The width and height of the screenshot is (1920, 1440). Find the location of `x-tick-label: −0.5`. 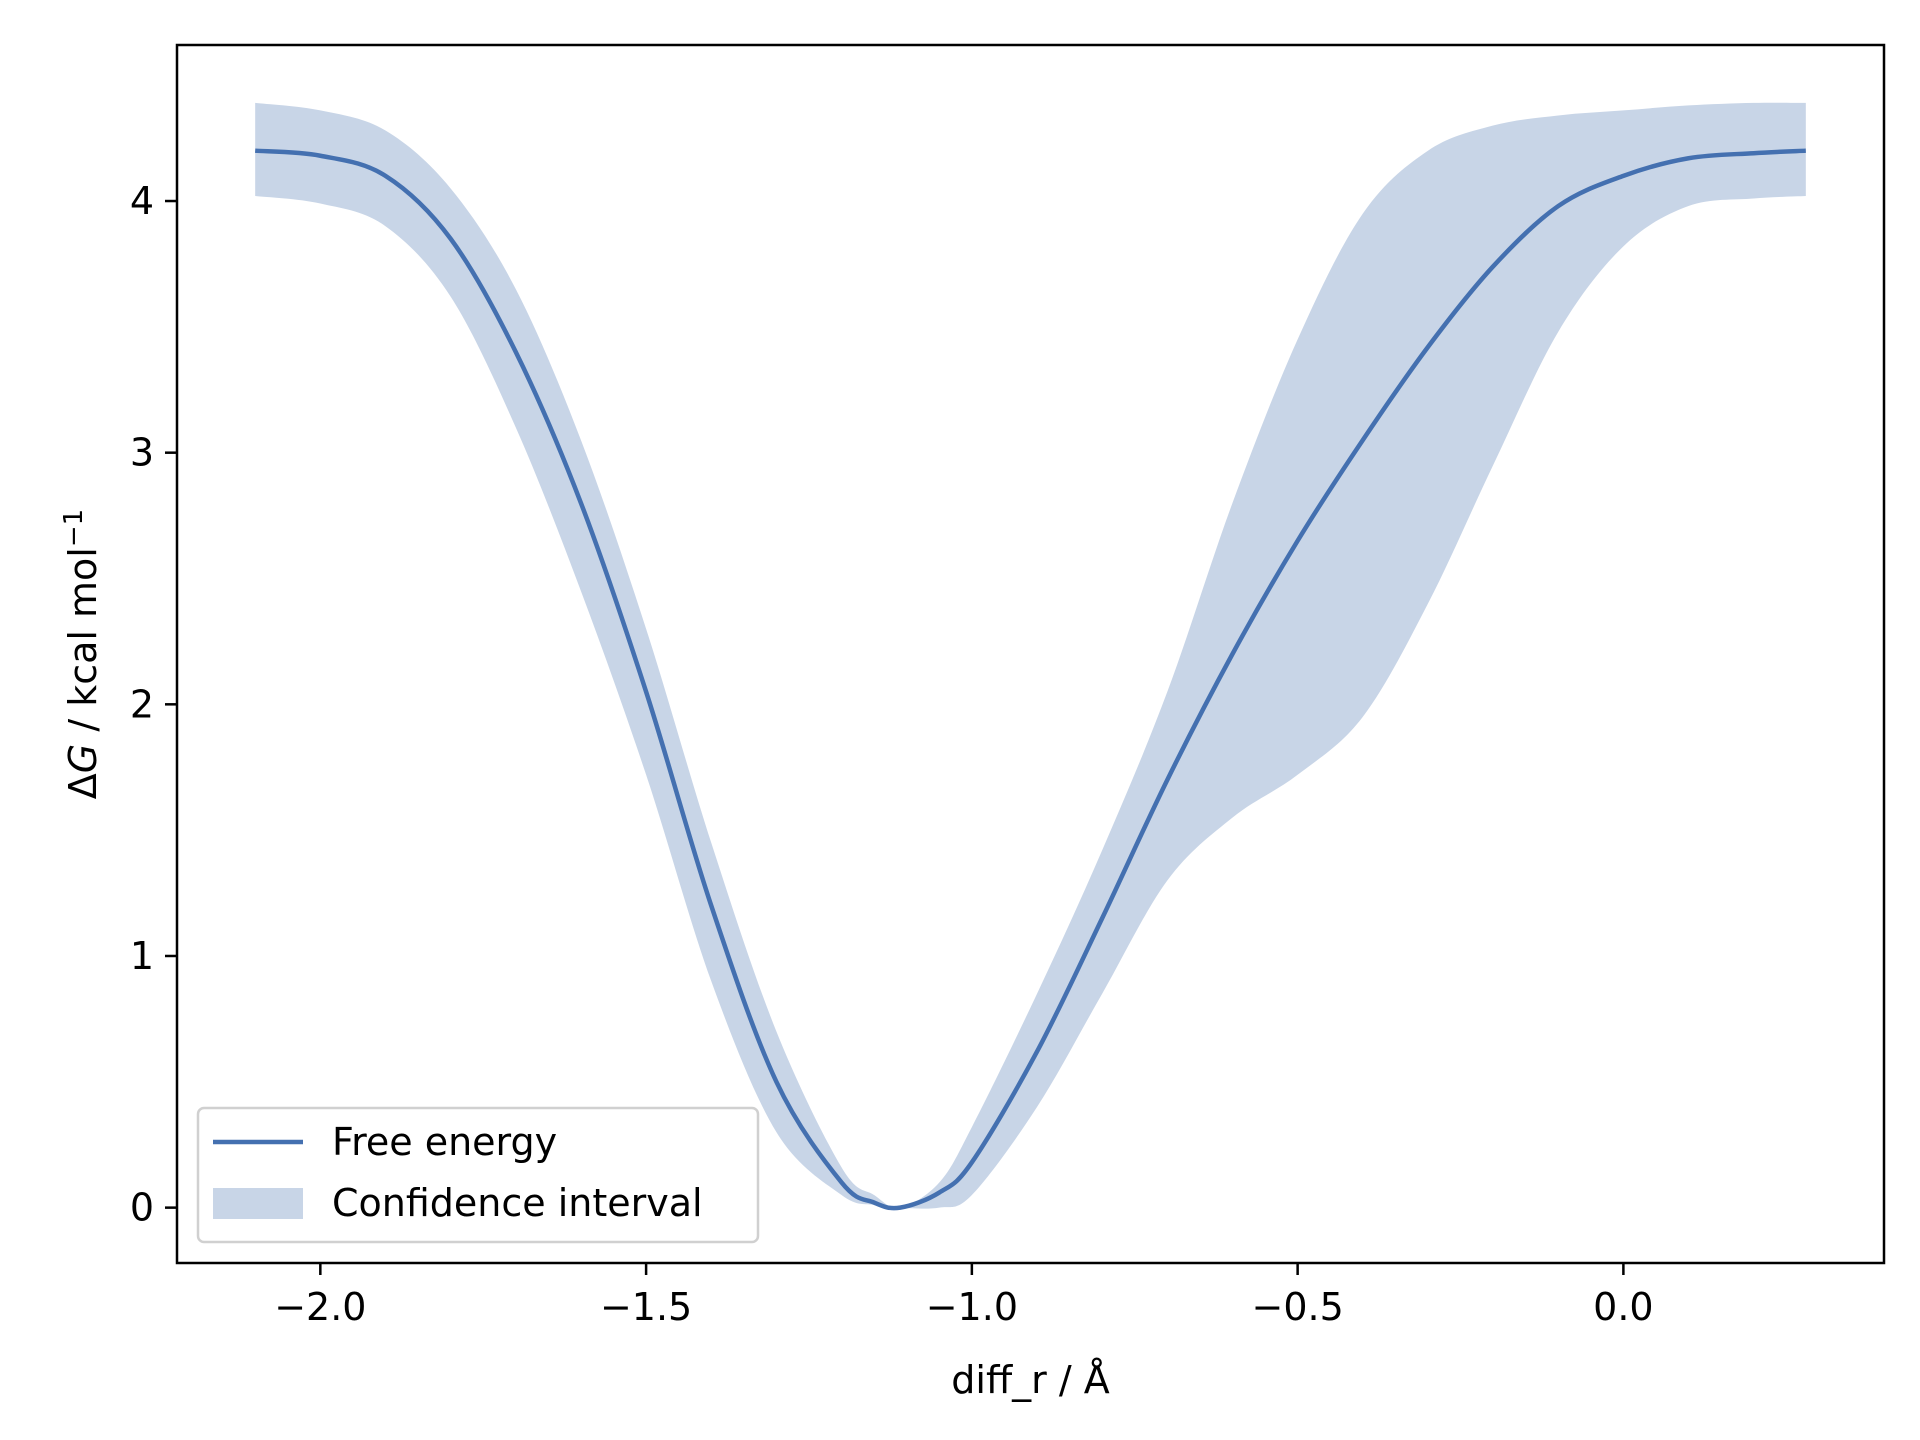

x-tick-label: −0.5 is located at coordinates (1297, 1307).